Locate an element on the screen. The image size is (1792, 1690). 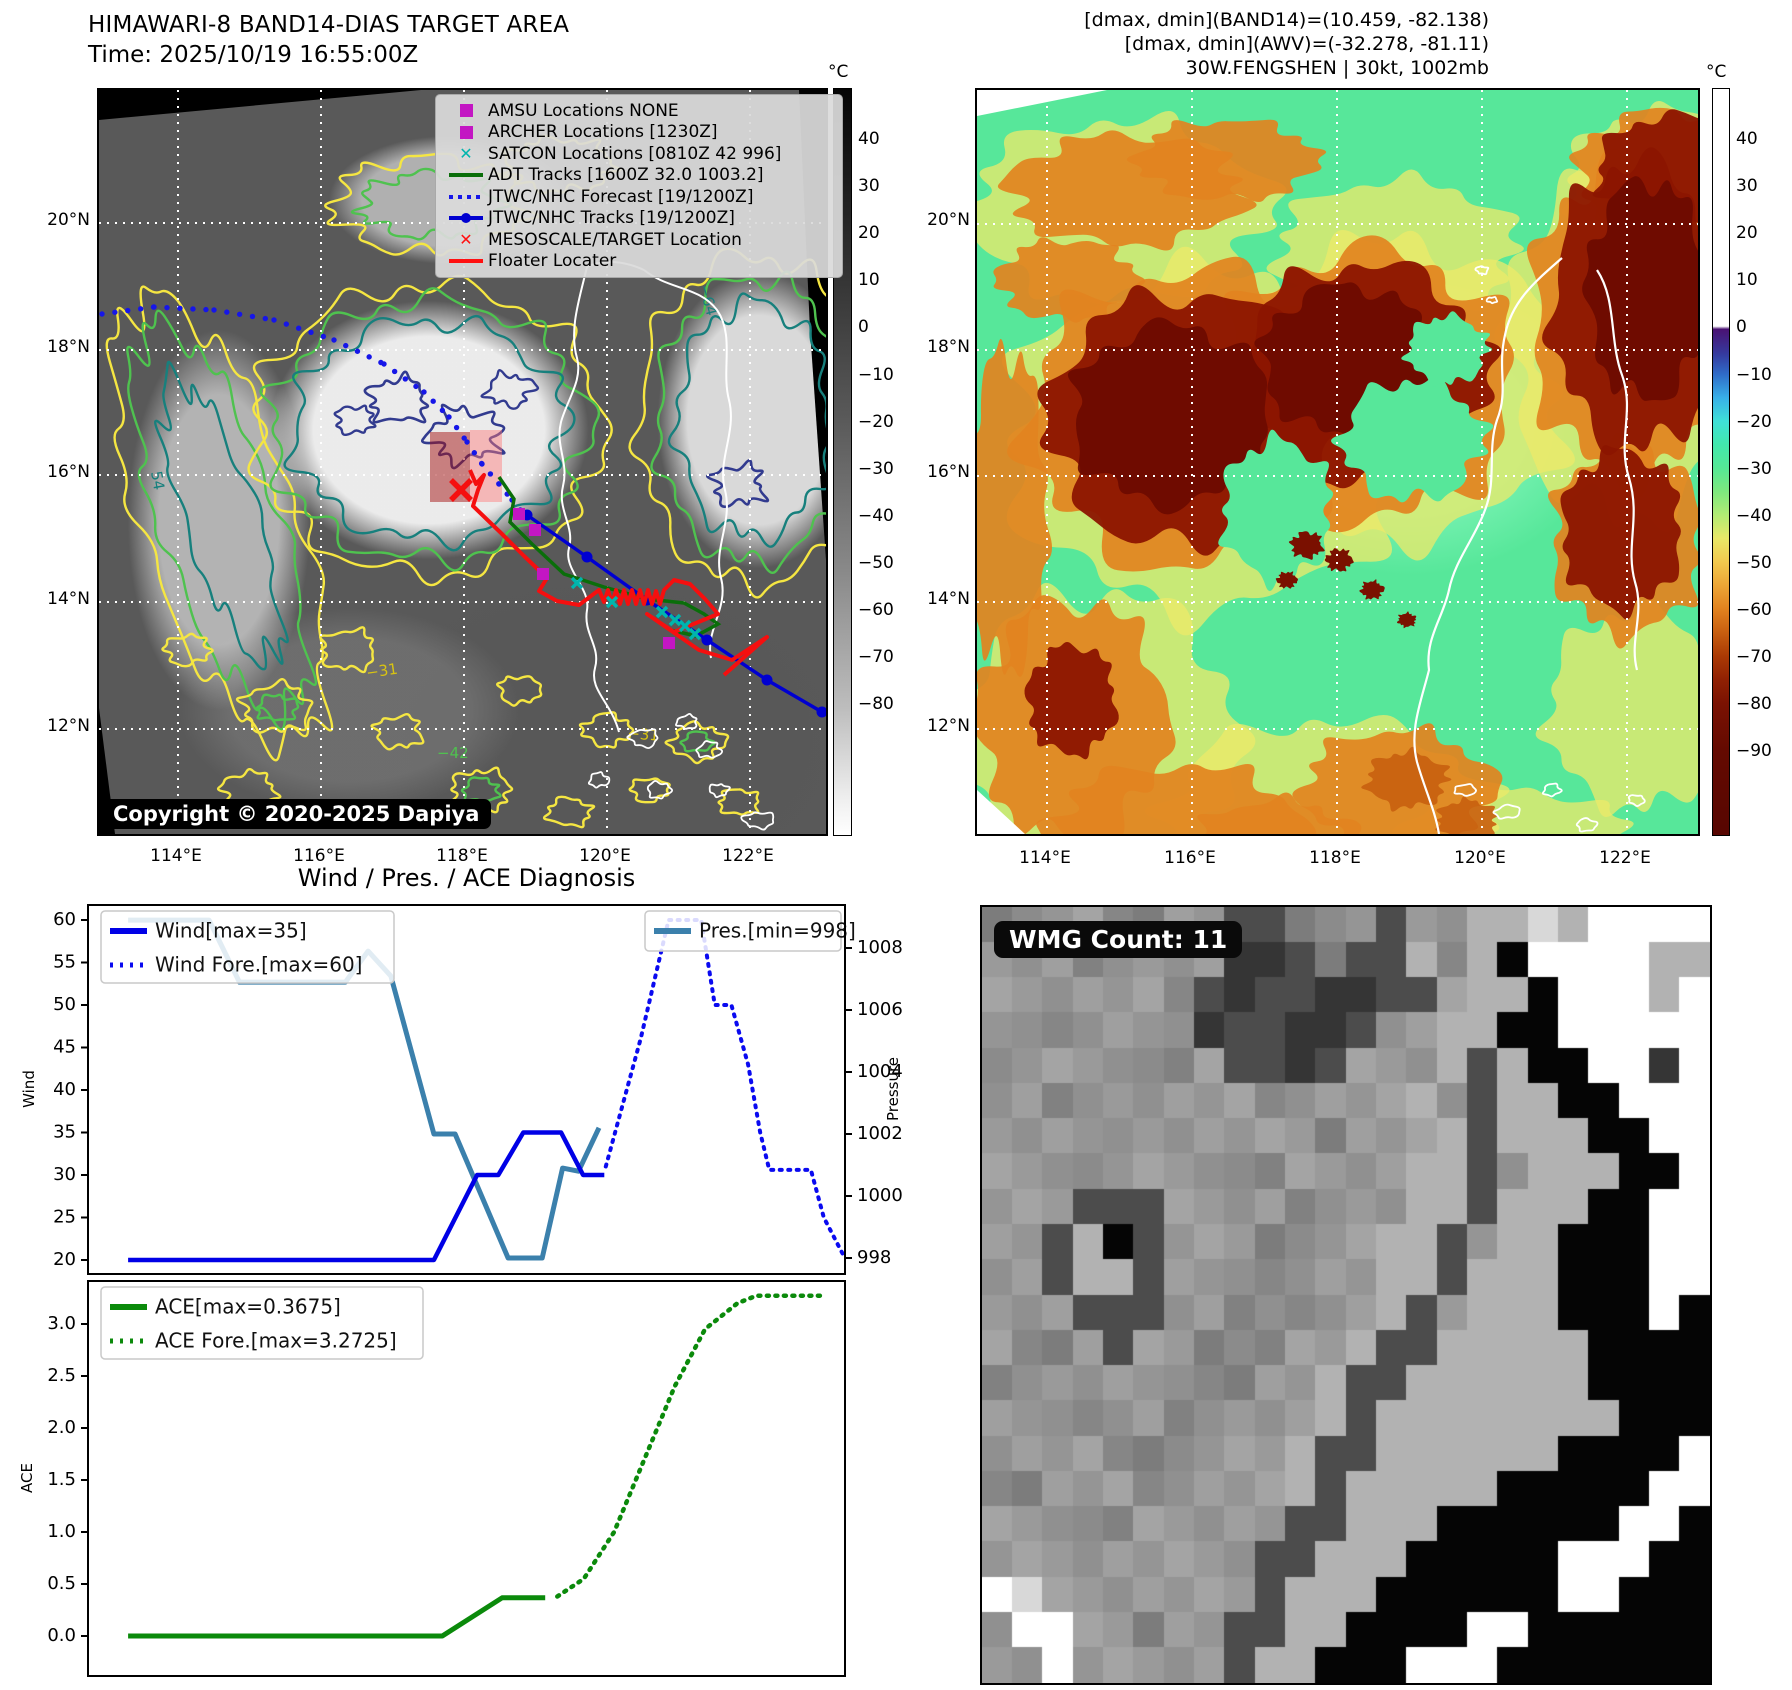
legend-item: JTWC/NHC Forecast [19/1200Z] is located at coordinates (639, 197).